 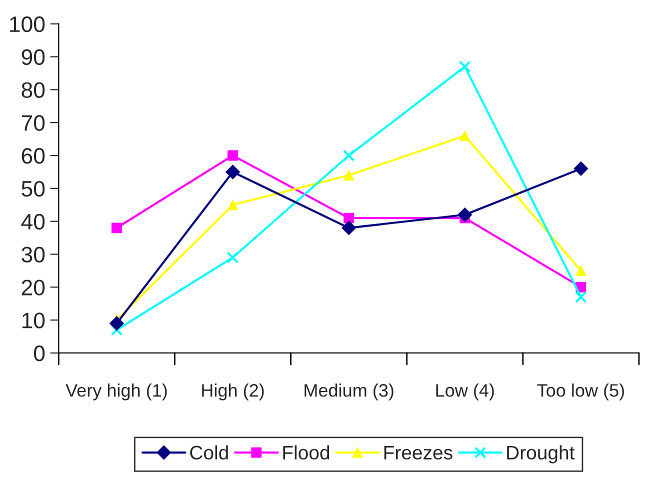 What do you see at coordinates (418, 453) in the screenshot?
I see `legend-label: Freezes` at bounding box center [418, 453].